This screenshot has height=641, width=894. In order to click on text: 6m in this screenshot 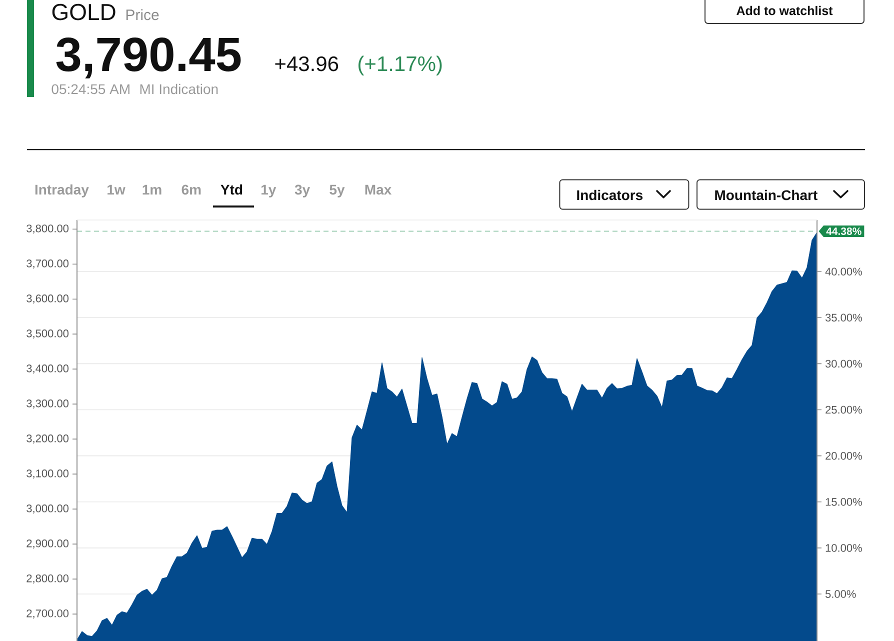, I will do `click(191, 189)`.